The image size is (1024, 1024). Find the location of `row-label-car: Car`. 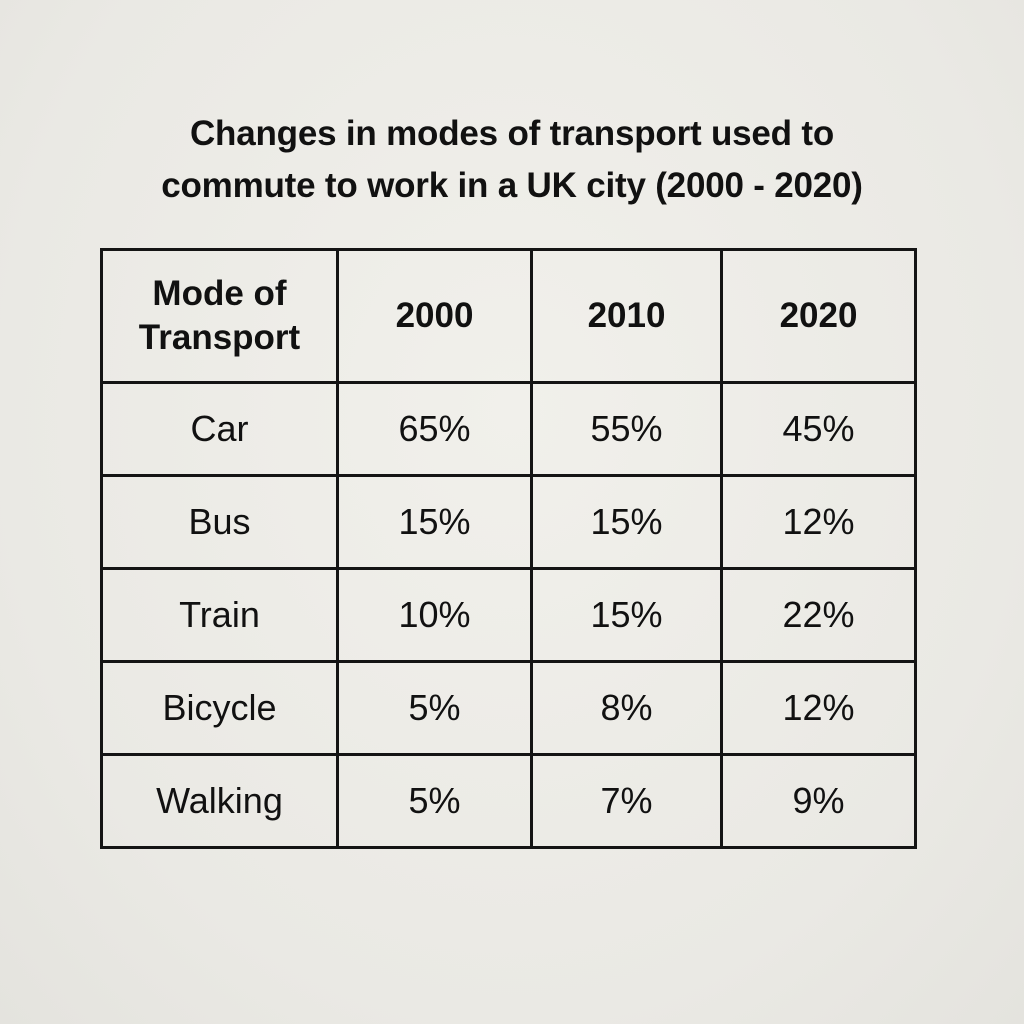

row-label-car: Car is located at coordinates (219, 429).